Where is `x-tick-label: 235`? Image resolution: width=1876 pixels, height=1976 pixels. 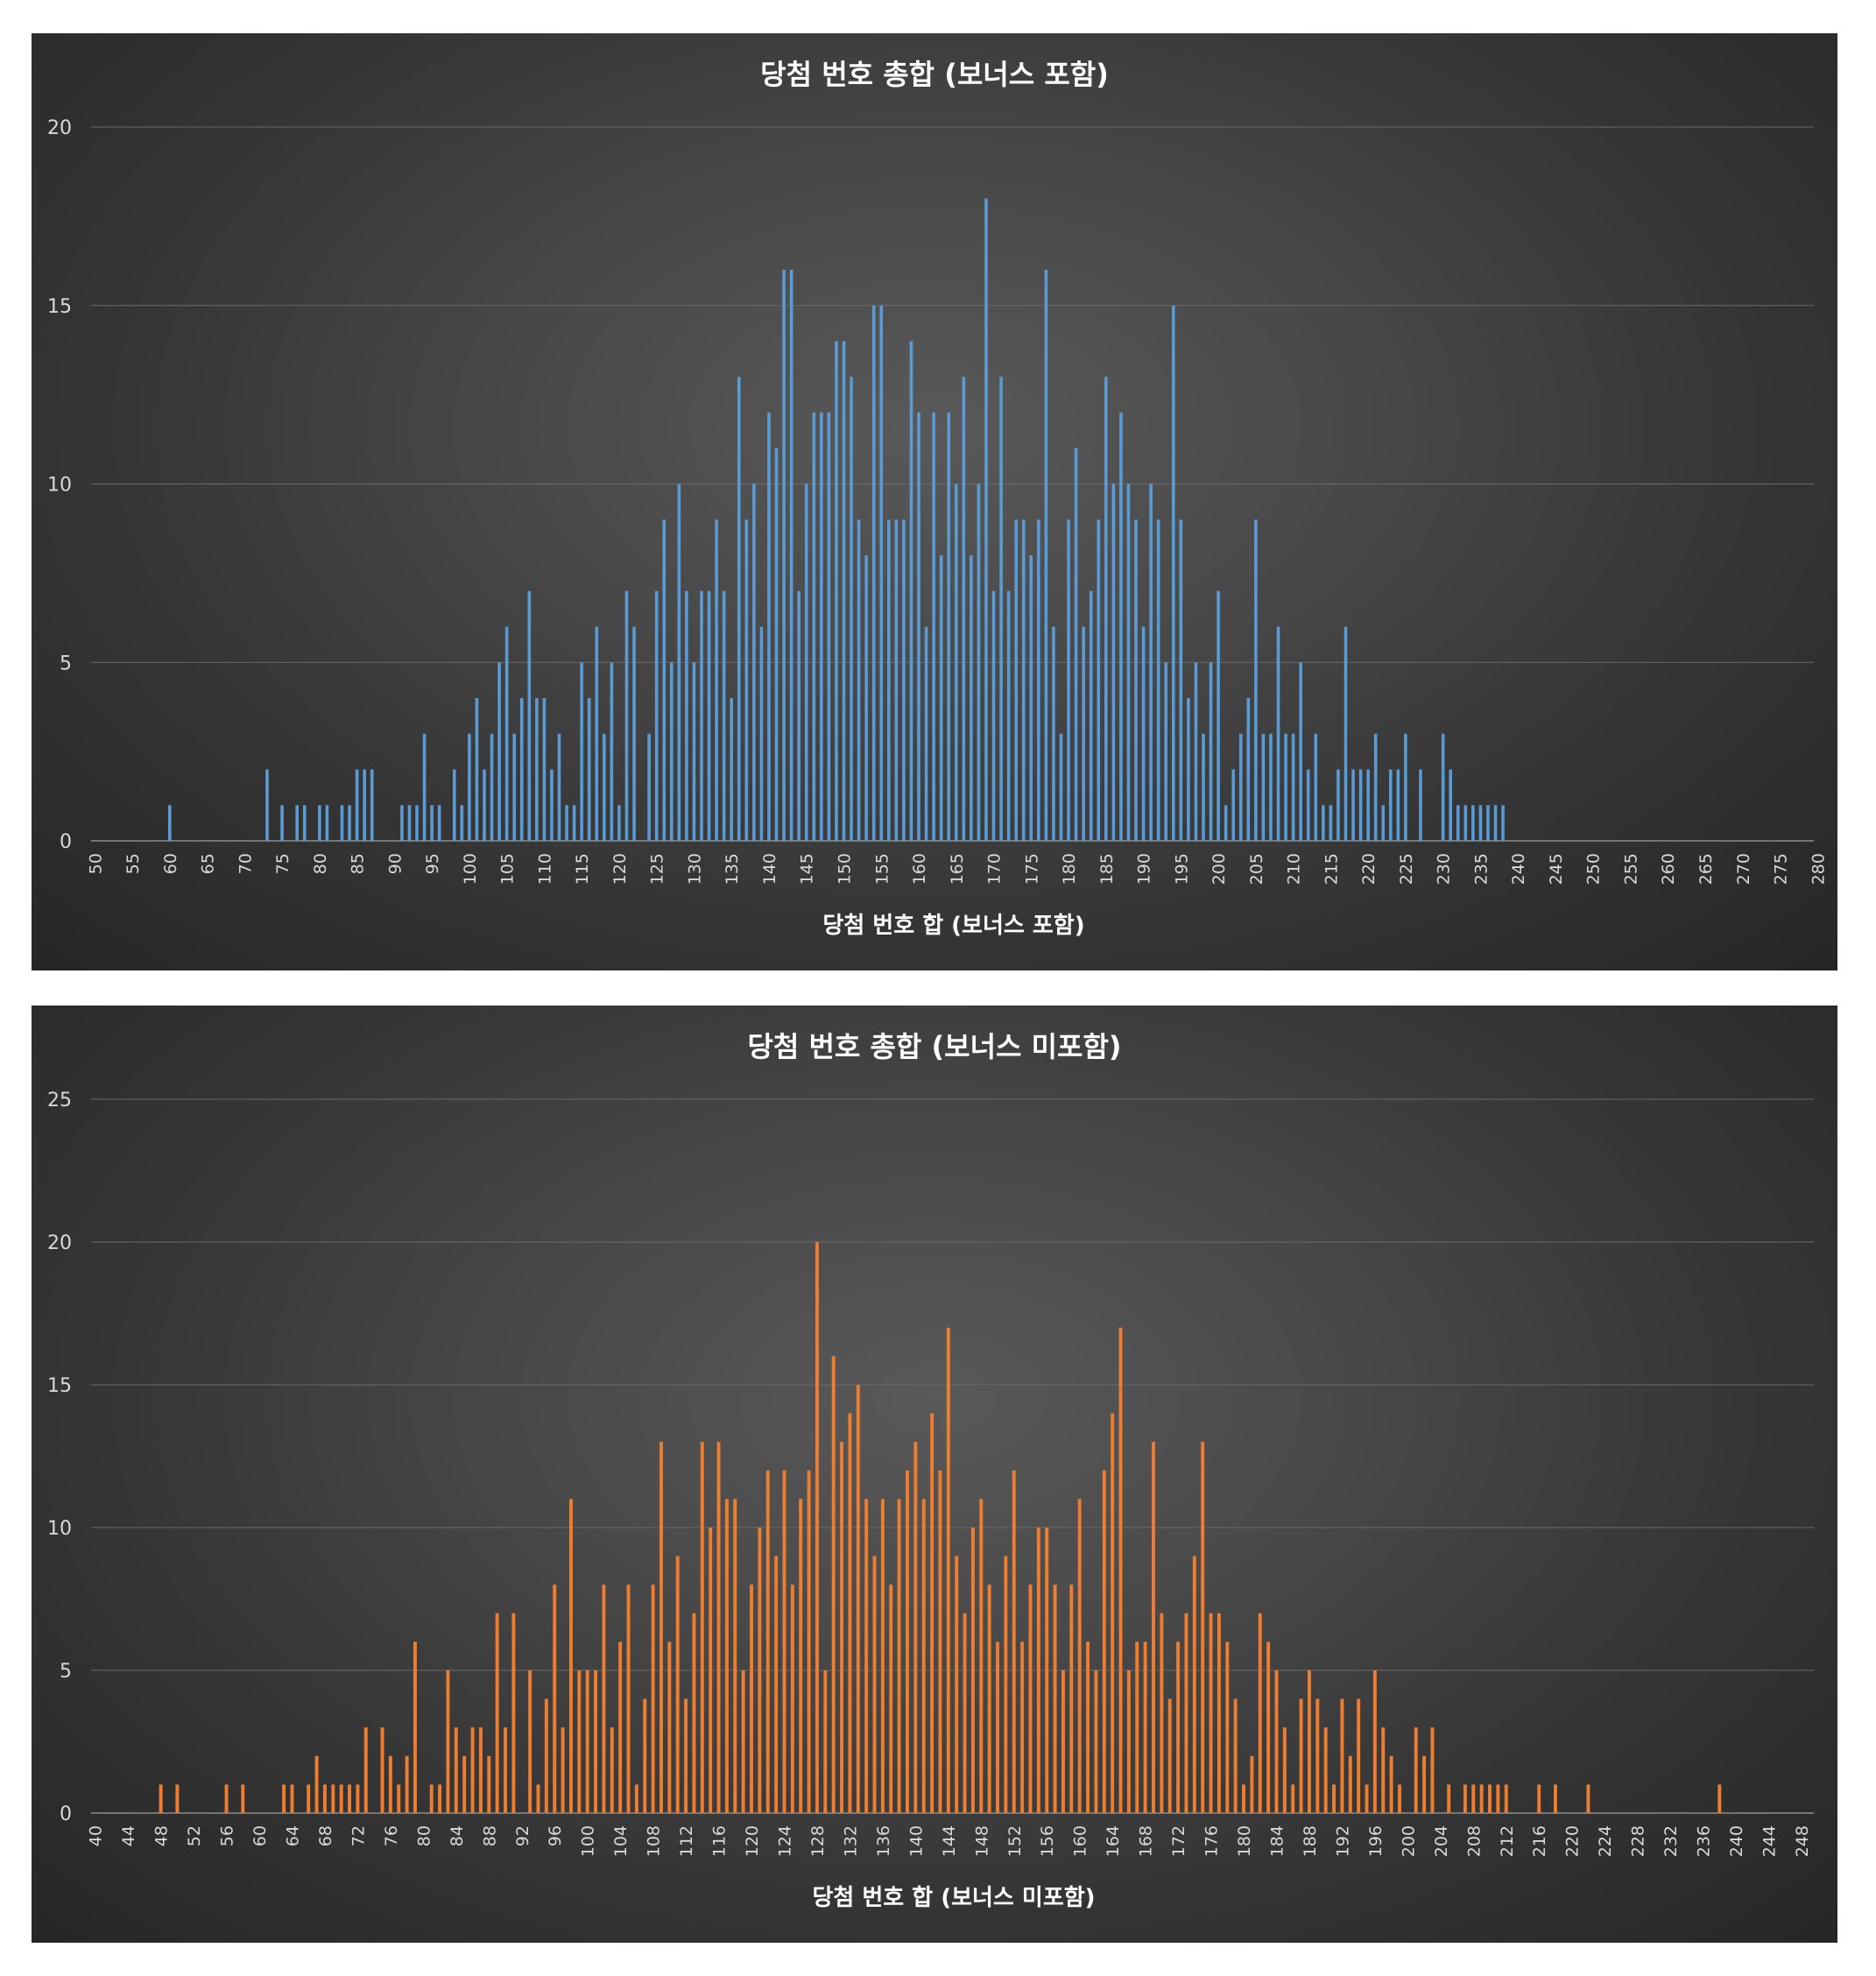
x-tick-label: 235 is located at coordinates (1481, 869).